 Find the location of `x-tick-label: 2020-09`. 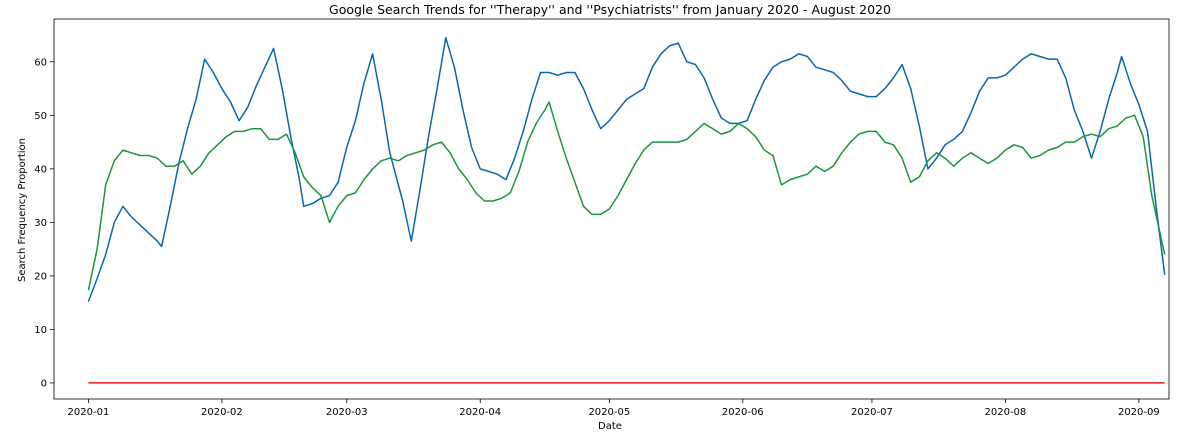

x-tick-label: 2020-09 is located at coordinates (1139, 412).